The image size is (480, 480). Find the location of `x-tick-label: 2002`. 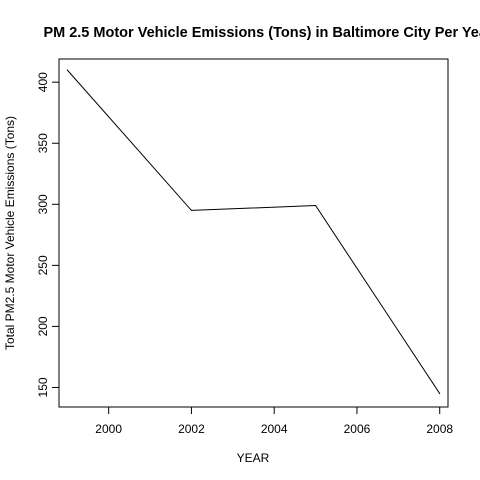

x-tick-label: 2002 is located at coordinates (191, 429).